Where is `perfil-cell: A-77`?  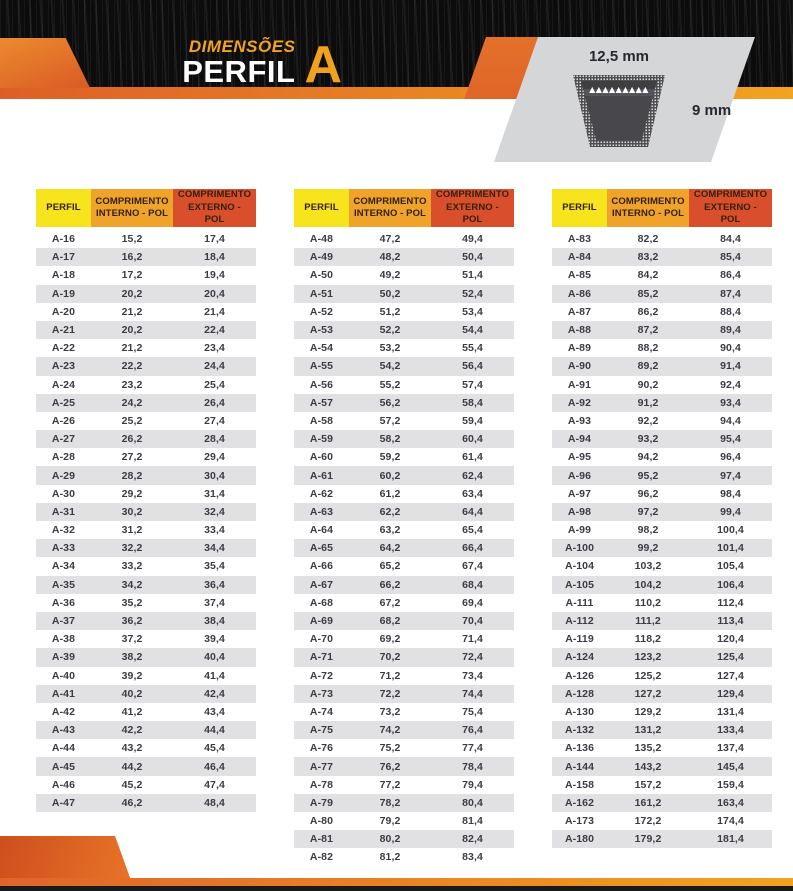 perfil-cell: A-77 is located at coordinates (321, 766).